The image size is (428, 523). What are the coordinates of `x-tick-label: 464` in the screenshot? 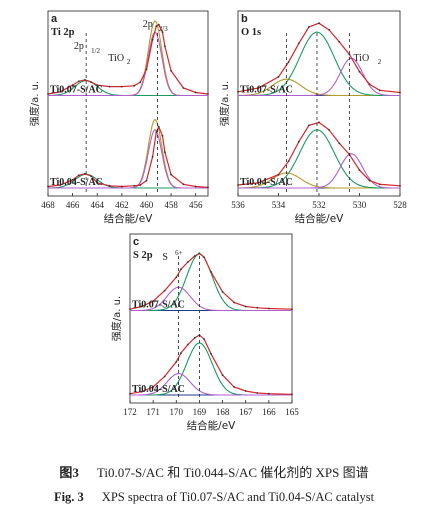 It's located at (97, 205).